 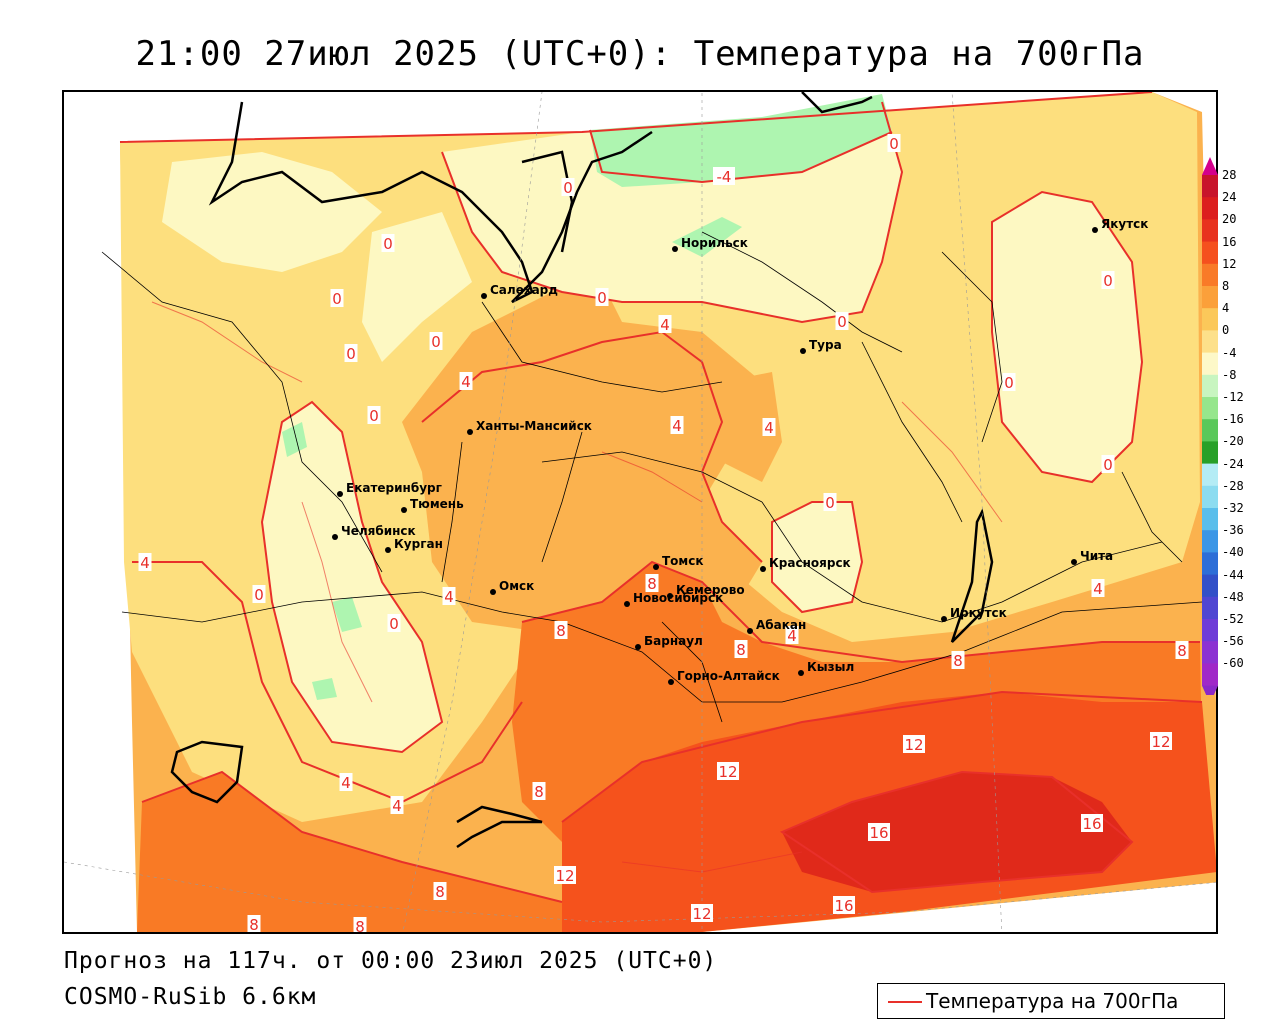 I want to click on colorbar-tick-label: -60, so click(x=1233, y=663).